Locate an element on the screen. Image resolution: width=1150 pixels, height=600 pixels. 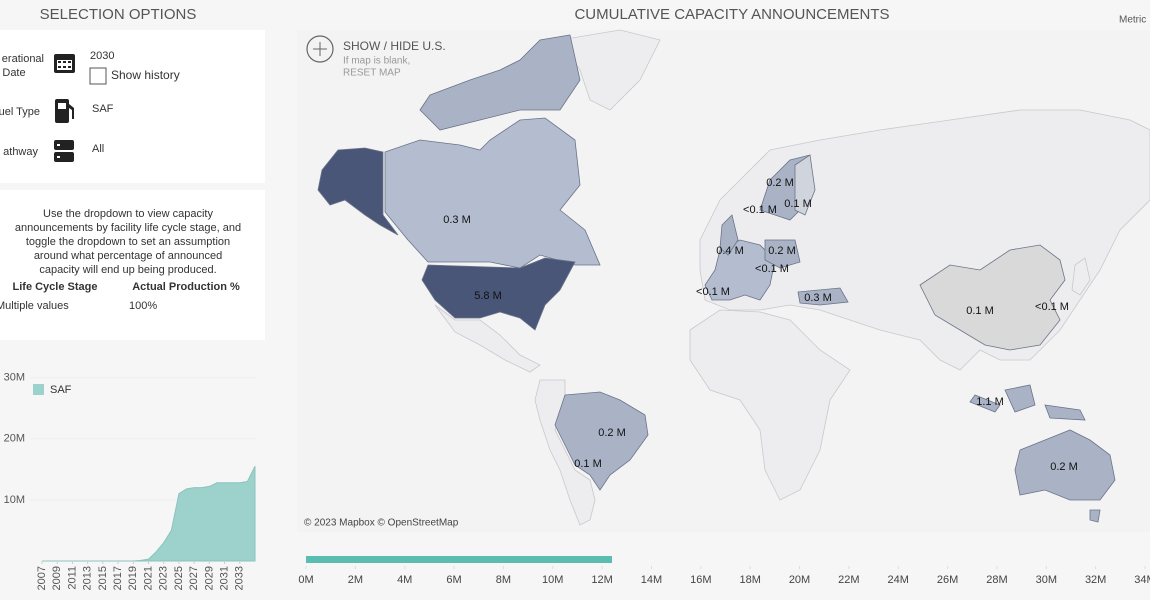
legend-swatch is located at coordinates (38, 389).